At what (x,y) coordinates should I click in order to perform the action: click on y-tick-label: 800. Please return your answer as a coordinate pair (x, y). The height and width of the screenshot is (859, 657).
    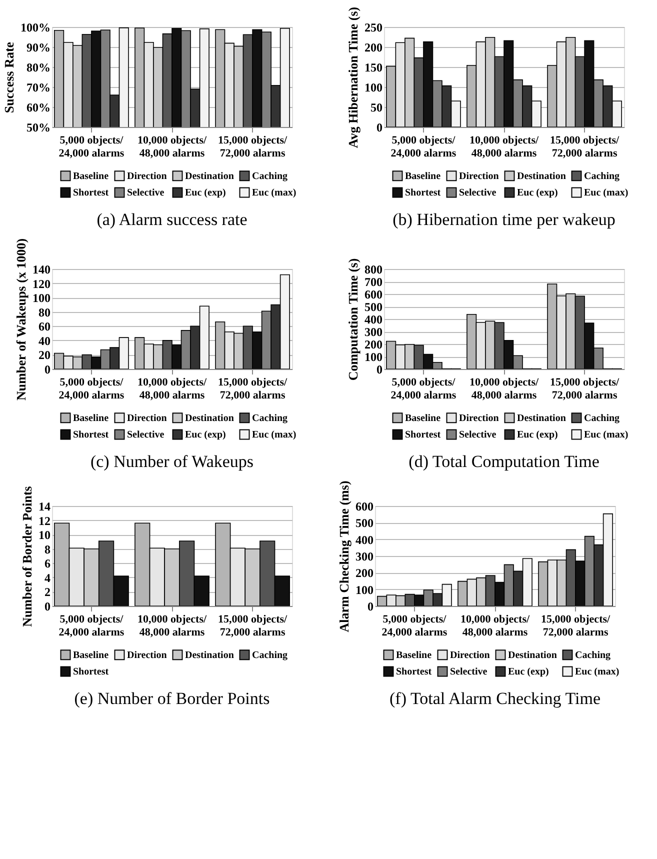
    Looking at the image, I should click on (373, 269).